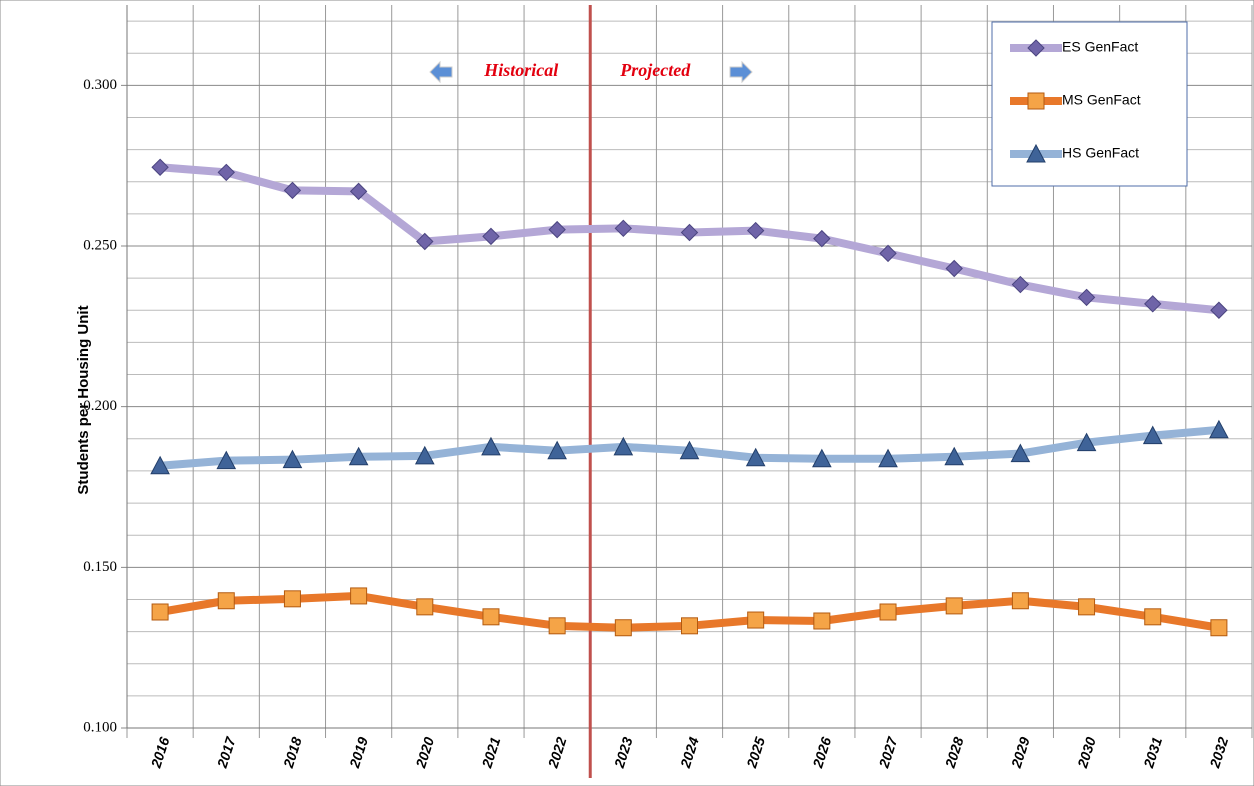 Image resolution: width=1254 pixels, height=786 pixels. What do you see at coordinates (1101, 100) in the screenshot?
I see `legend-label: MS GenFact` at bounding box center [1101, 100].